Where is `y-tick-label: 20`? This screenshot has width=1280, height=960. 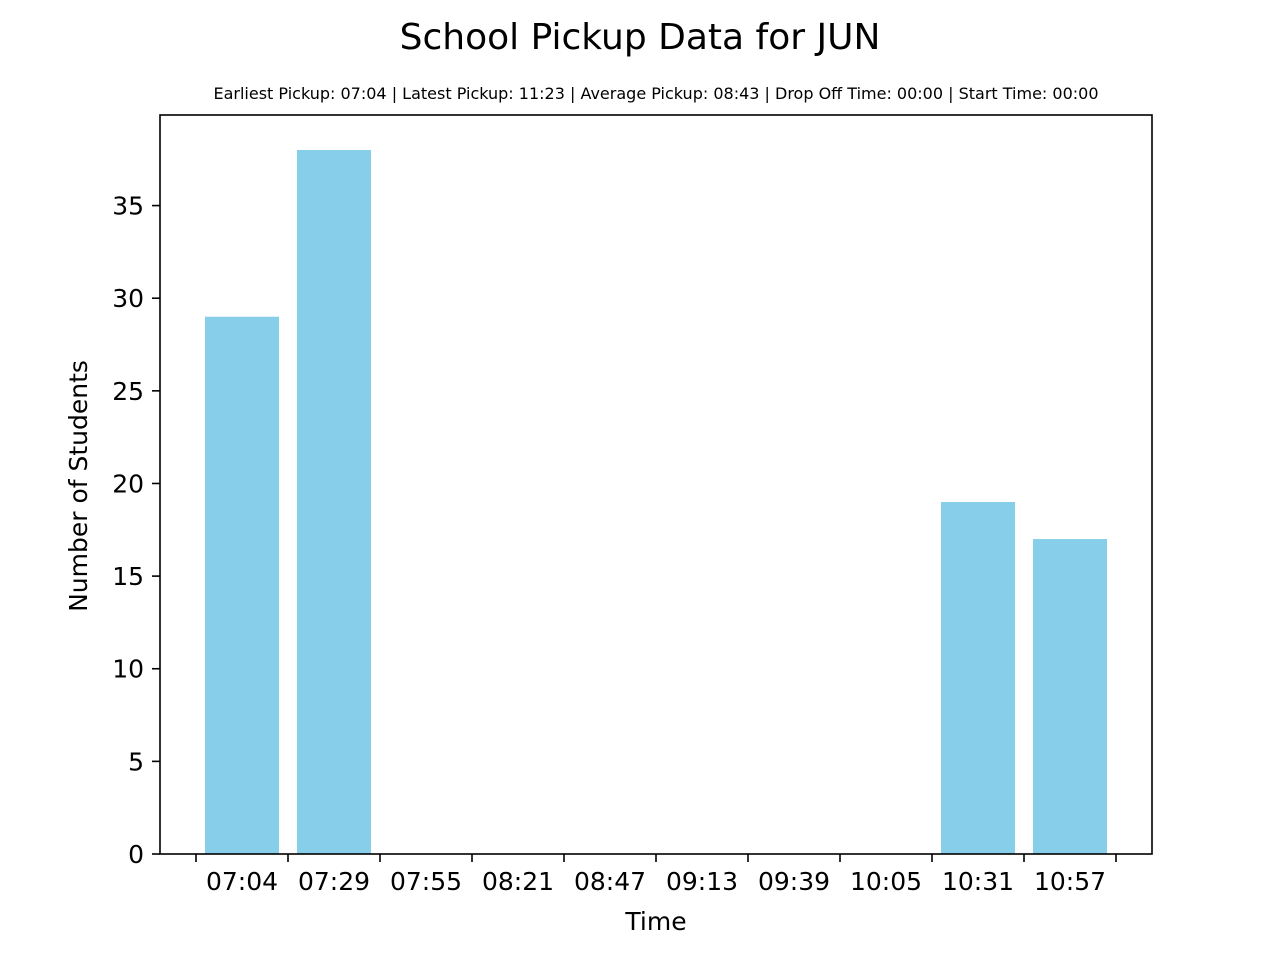 y-tick-label: 20 is located at coordinates (128, 483).